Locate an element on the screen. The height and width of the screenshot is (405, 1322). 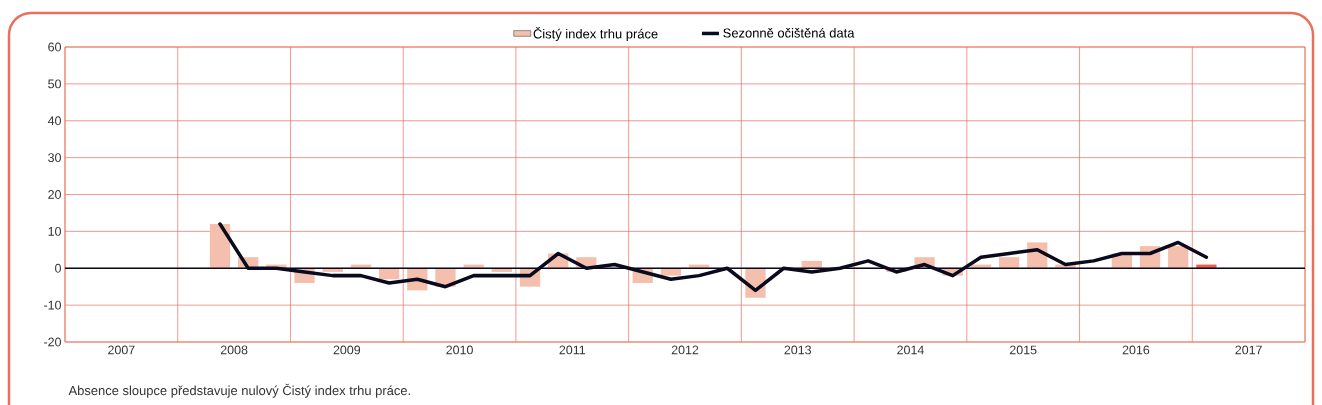
y-tick-label: 50 is located at coordinates (54, 84).